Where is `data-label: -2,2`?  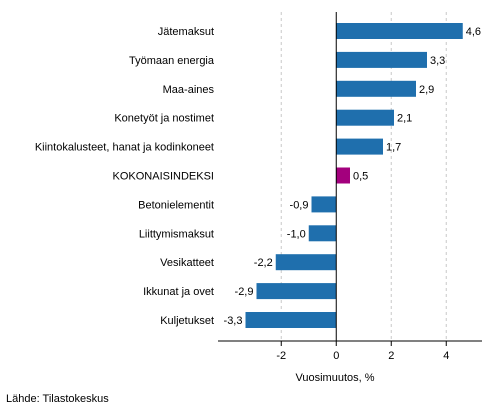
data-label: -2,2 is located at coordinates (263, 263).